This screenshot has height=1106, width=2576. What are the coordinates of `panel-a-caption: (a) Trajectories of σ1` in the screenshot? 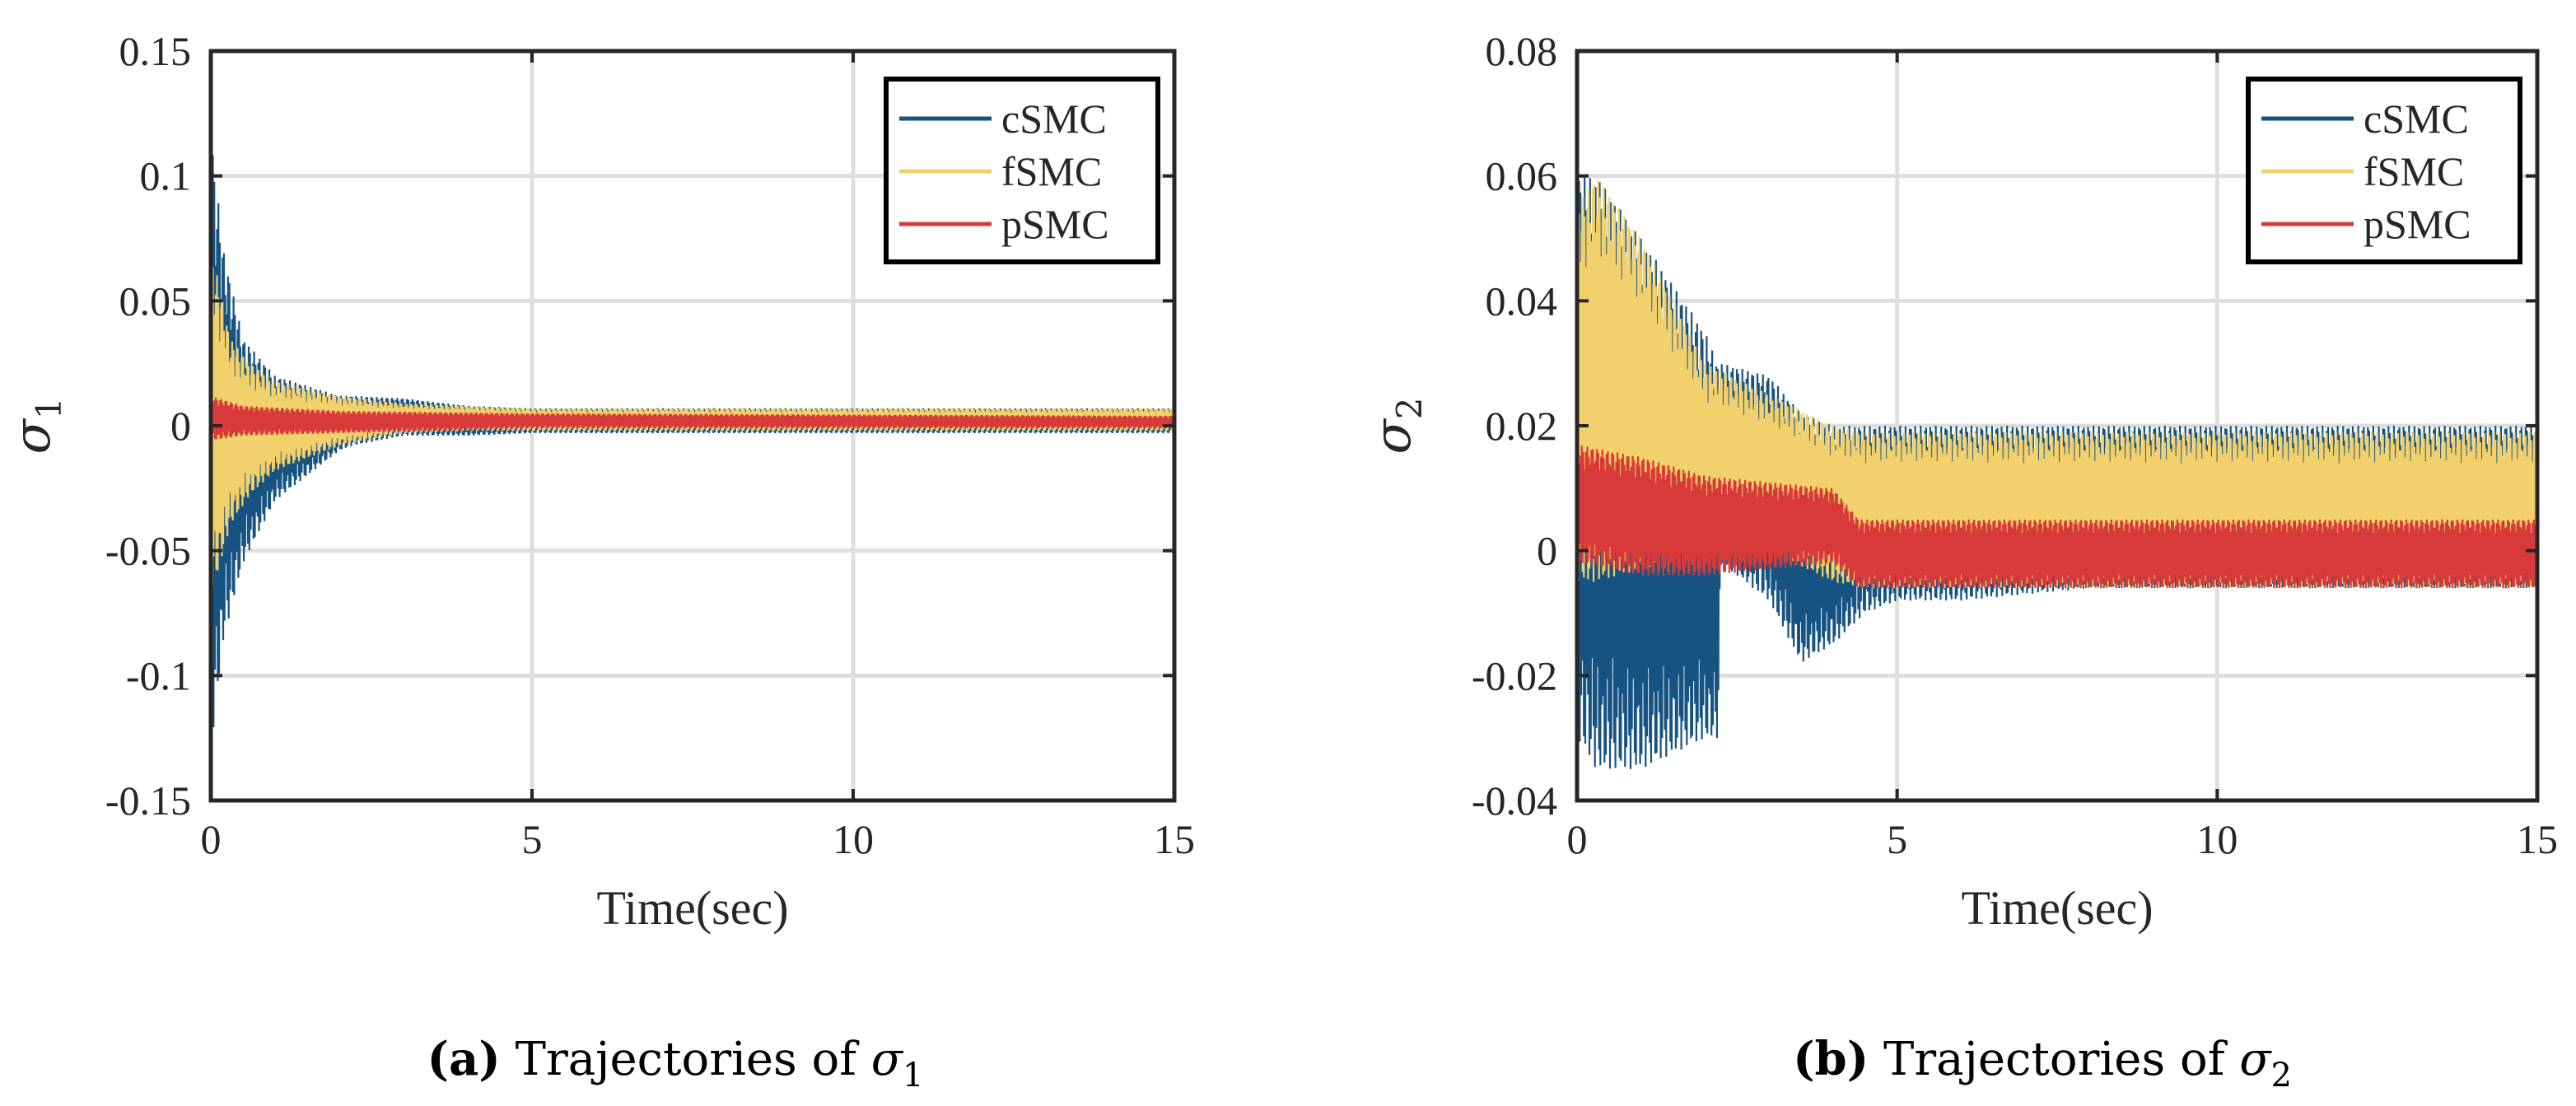 It's located at (675, 1063).